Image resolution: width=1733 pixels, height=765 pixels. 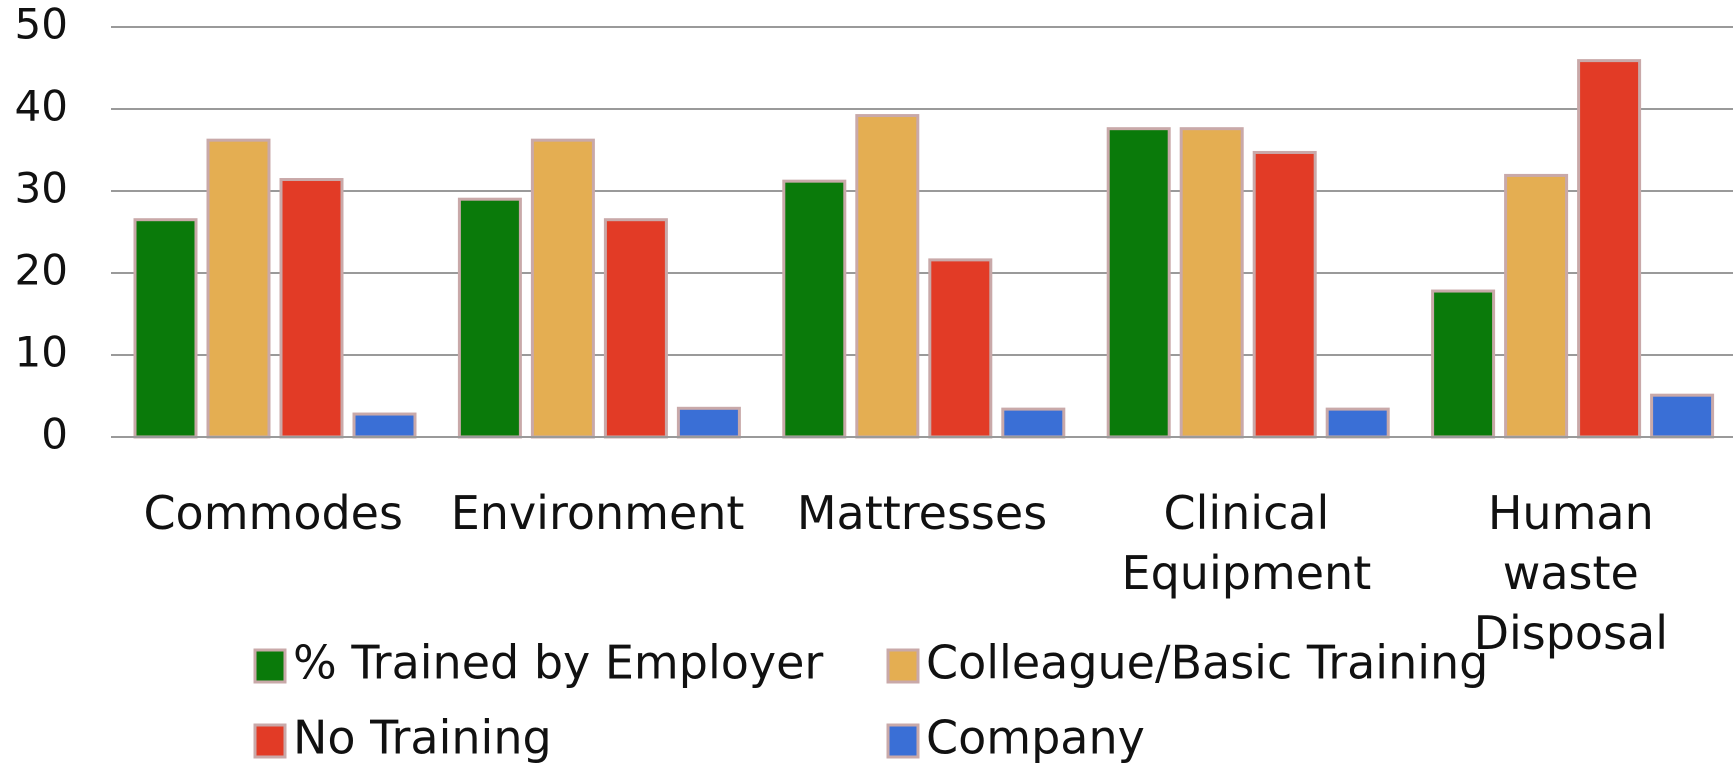 What do you see at coordinates (597, 513) in the screenshot?
I see `x-tick-label: Environment` at bounding box center [597, 513].